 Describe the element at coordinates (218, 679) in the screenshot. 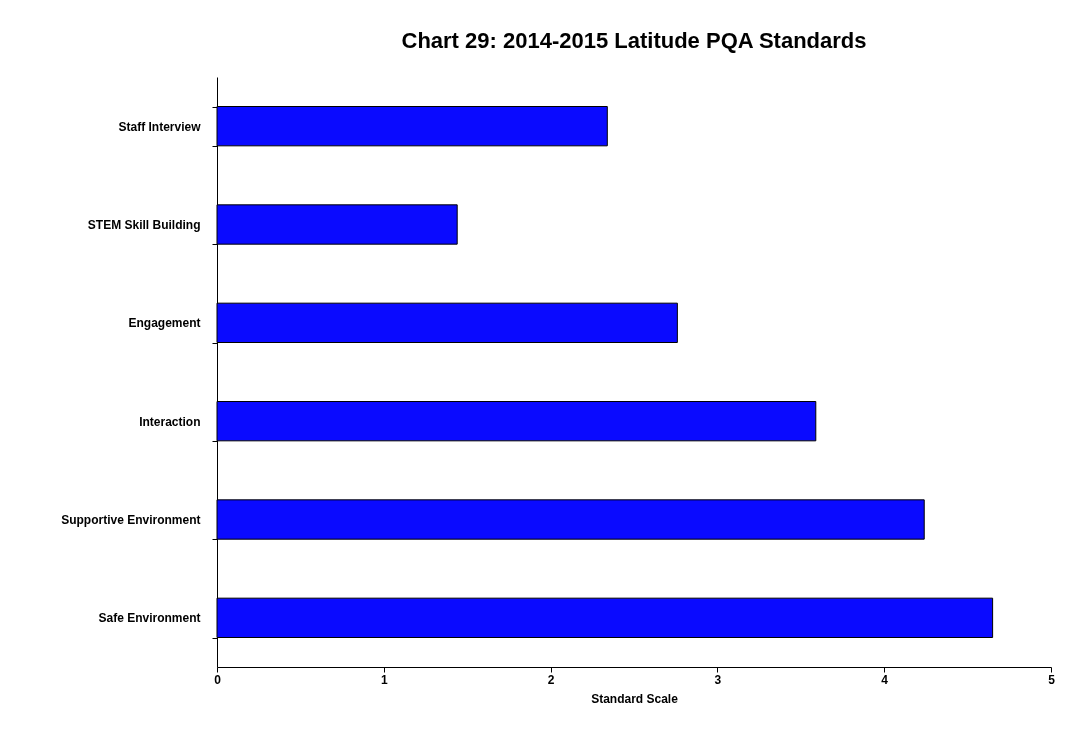

I see `x-tick-label: 0` at that location.